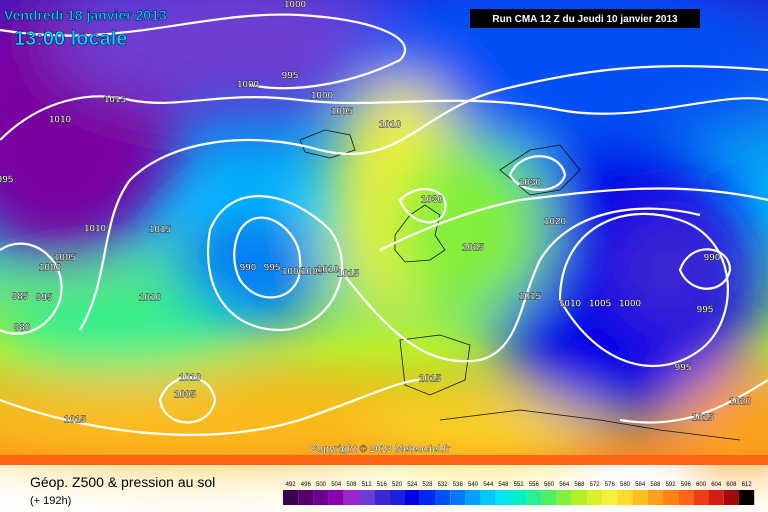  Describe the element at coordinates (321, 485) in the screenshot. I see `legend-label: 500` at that location.